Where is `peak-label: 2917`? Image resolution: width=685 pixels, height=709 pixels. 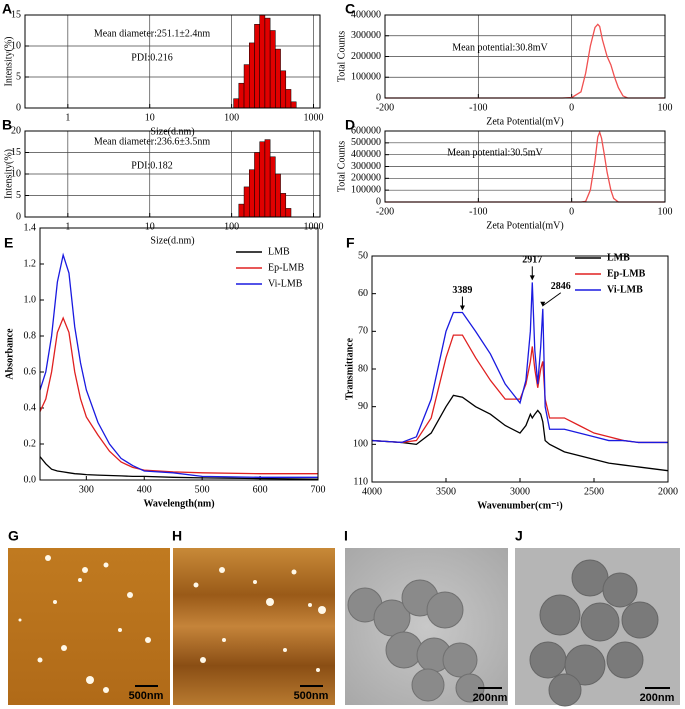
peak-label: 2917 is located at coordinates (532, 260).